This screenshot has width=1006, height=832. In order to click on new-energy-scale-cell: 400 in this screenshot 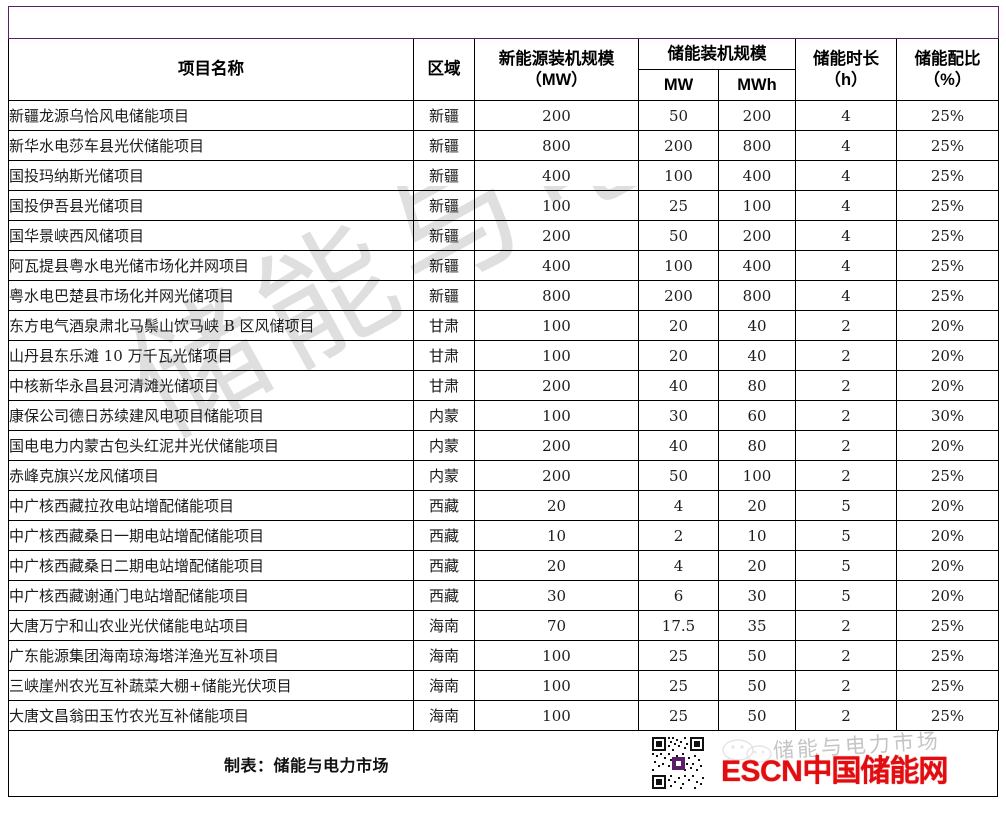, I will do `click(556, 175)`.